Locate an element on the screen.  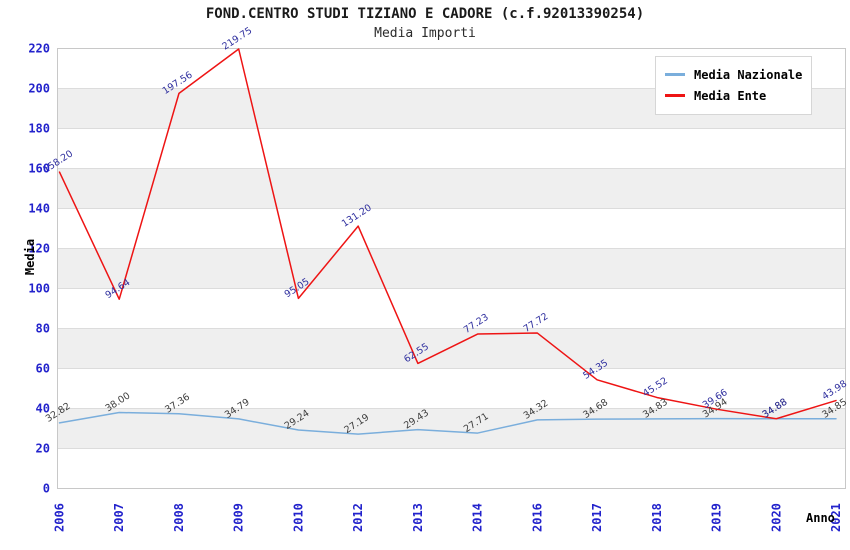
y-axis-title: Media is located at coordinates (30, 257).